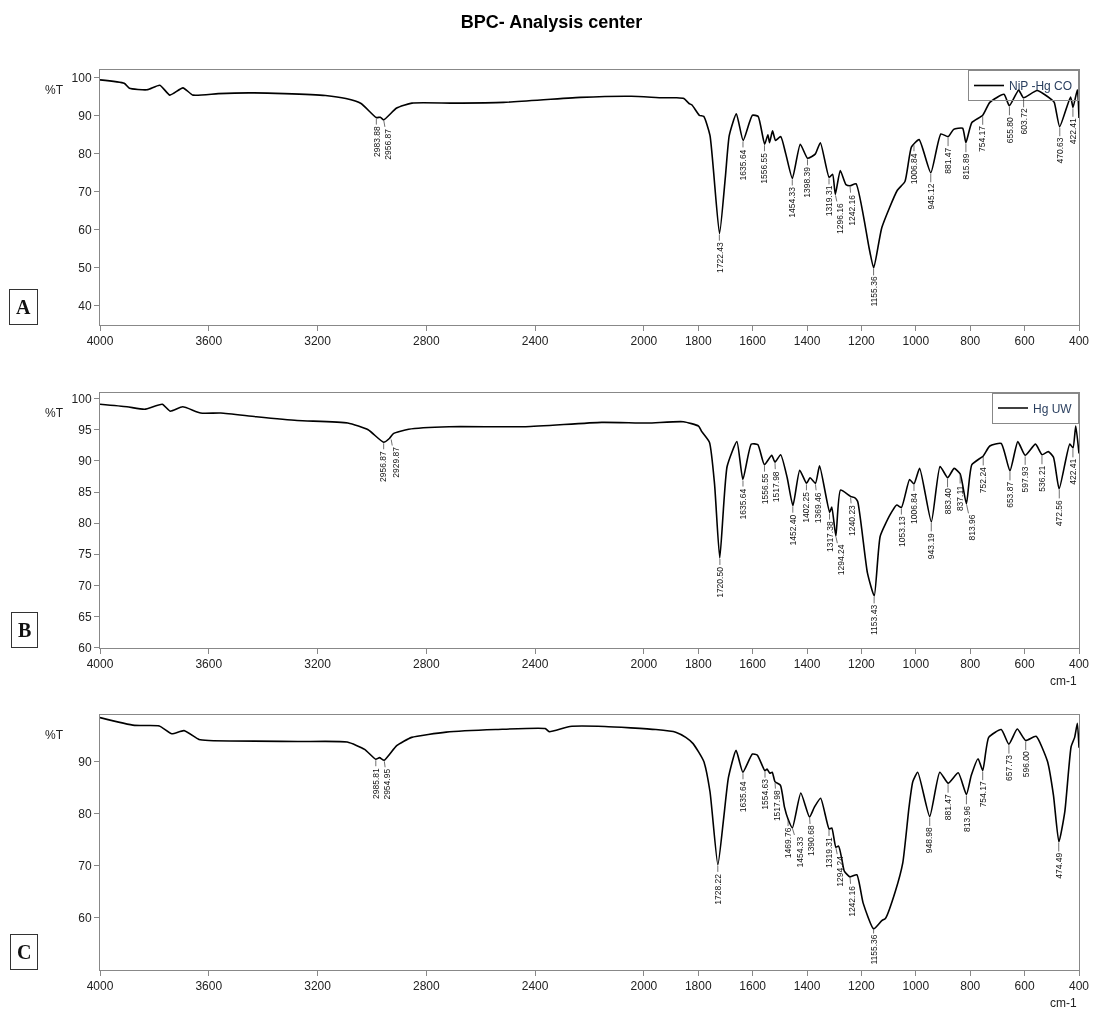  I want to click on annotation: 752.24, so click(983, 480).